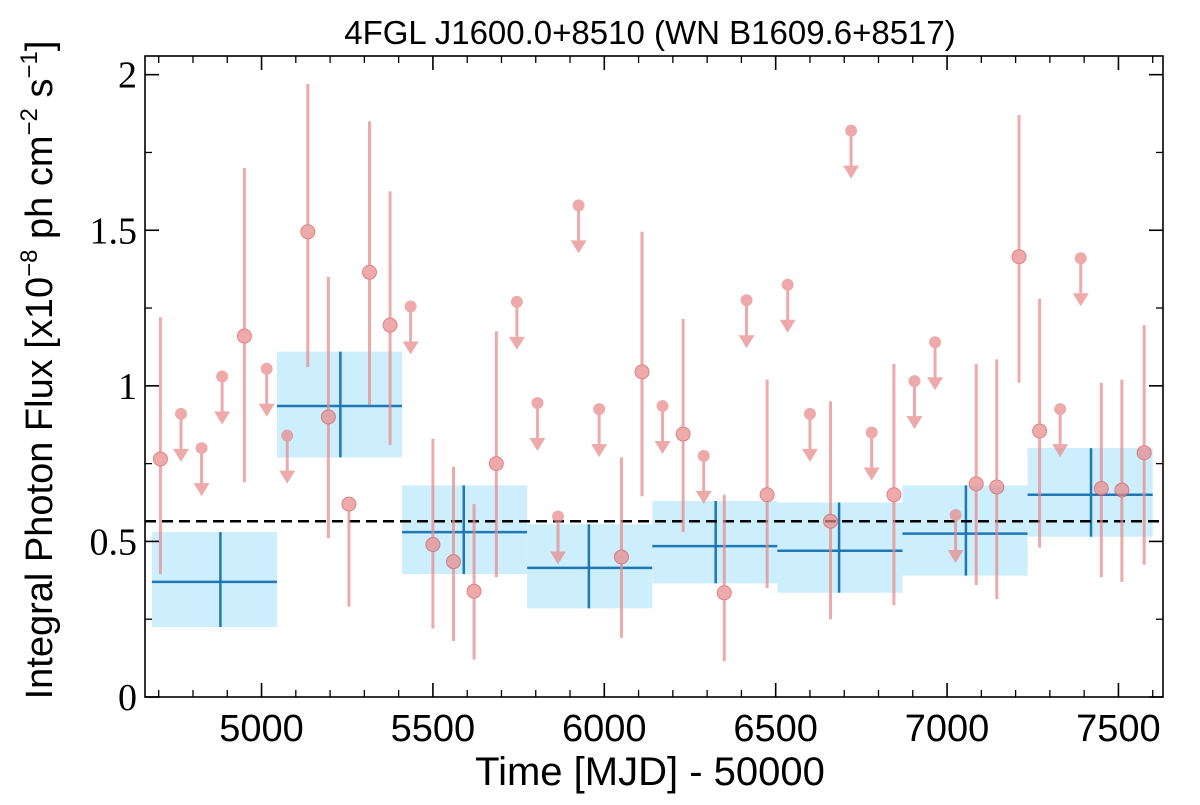 This screenshot has width=1200, height=805. I want to click on y-label-exp1: −8, so click(29, 263).